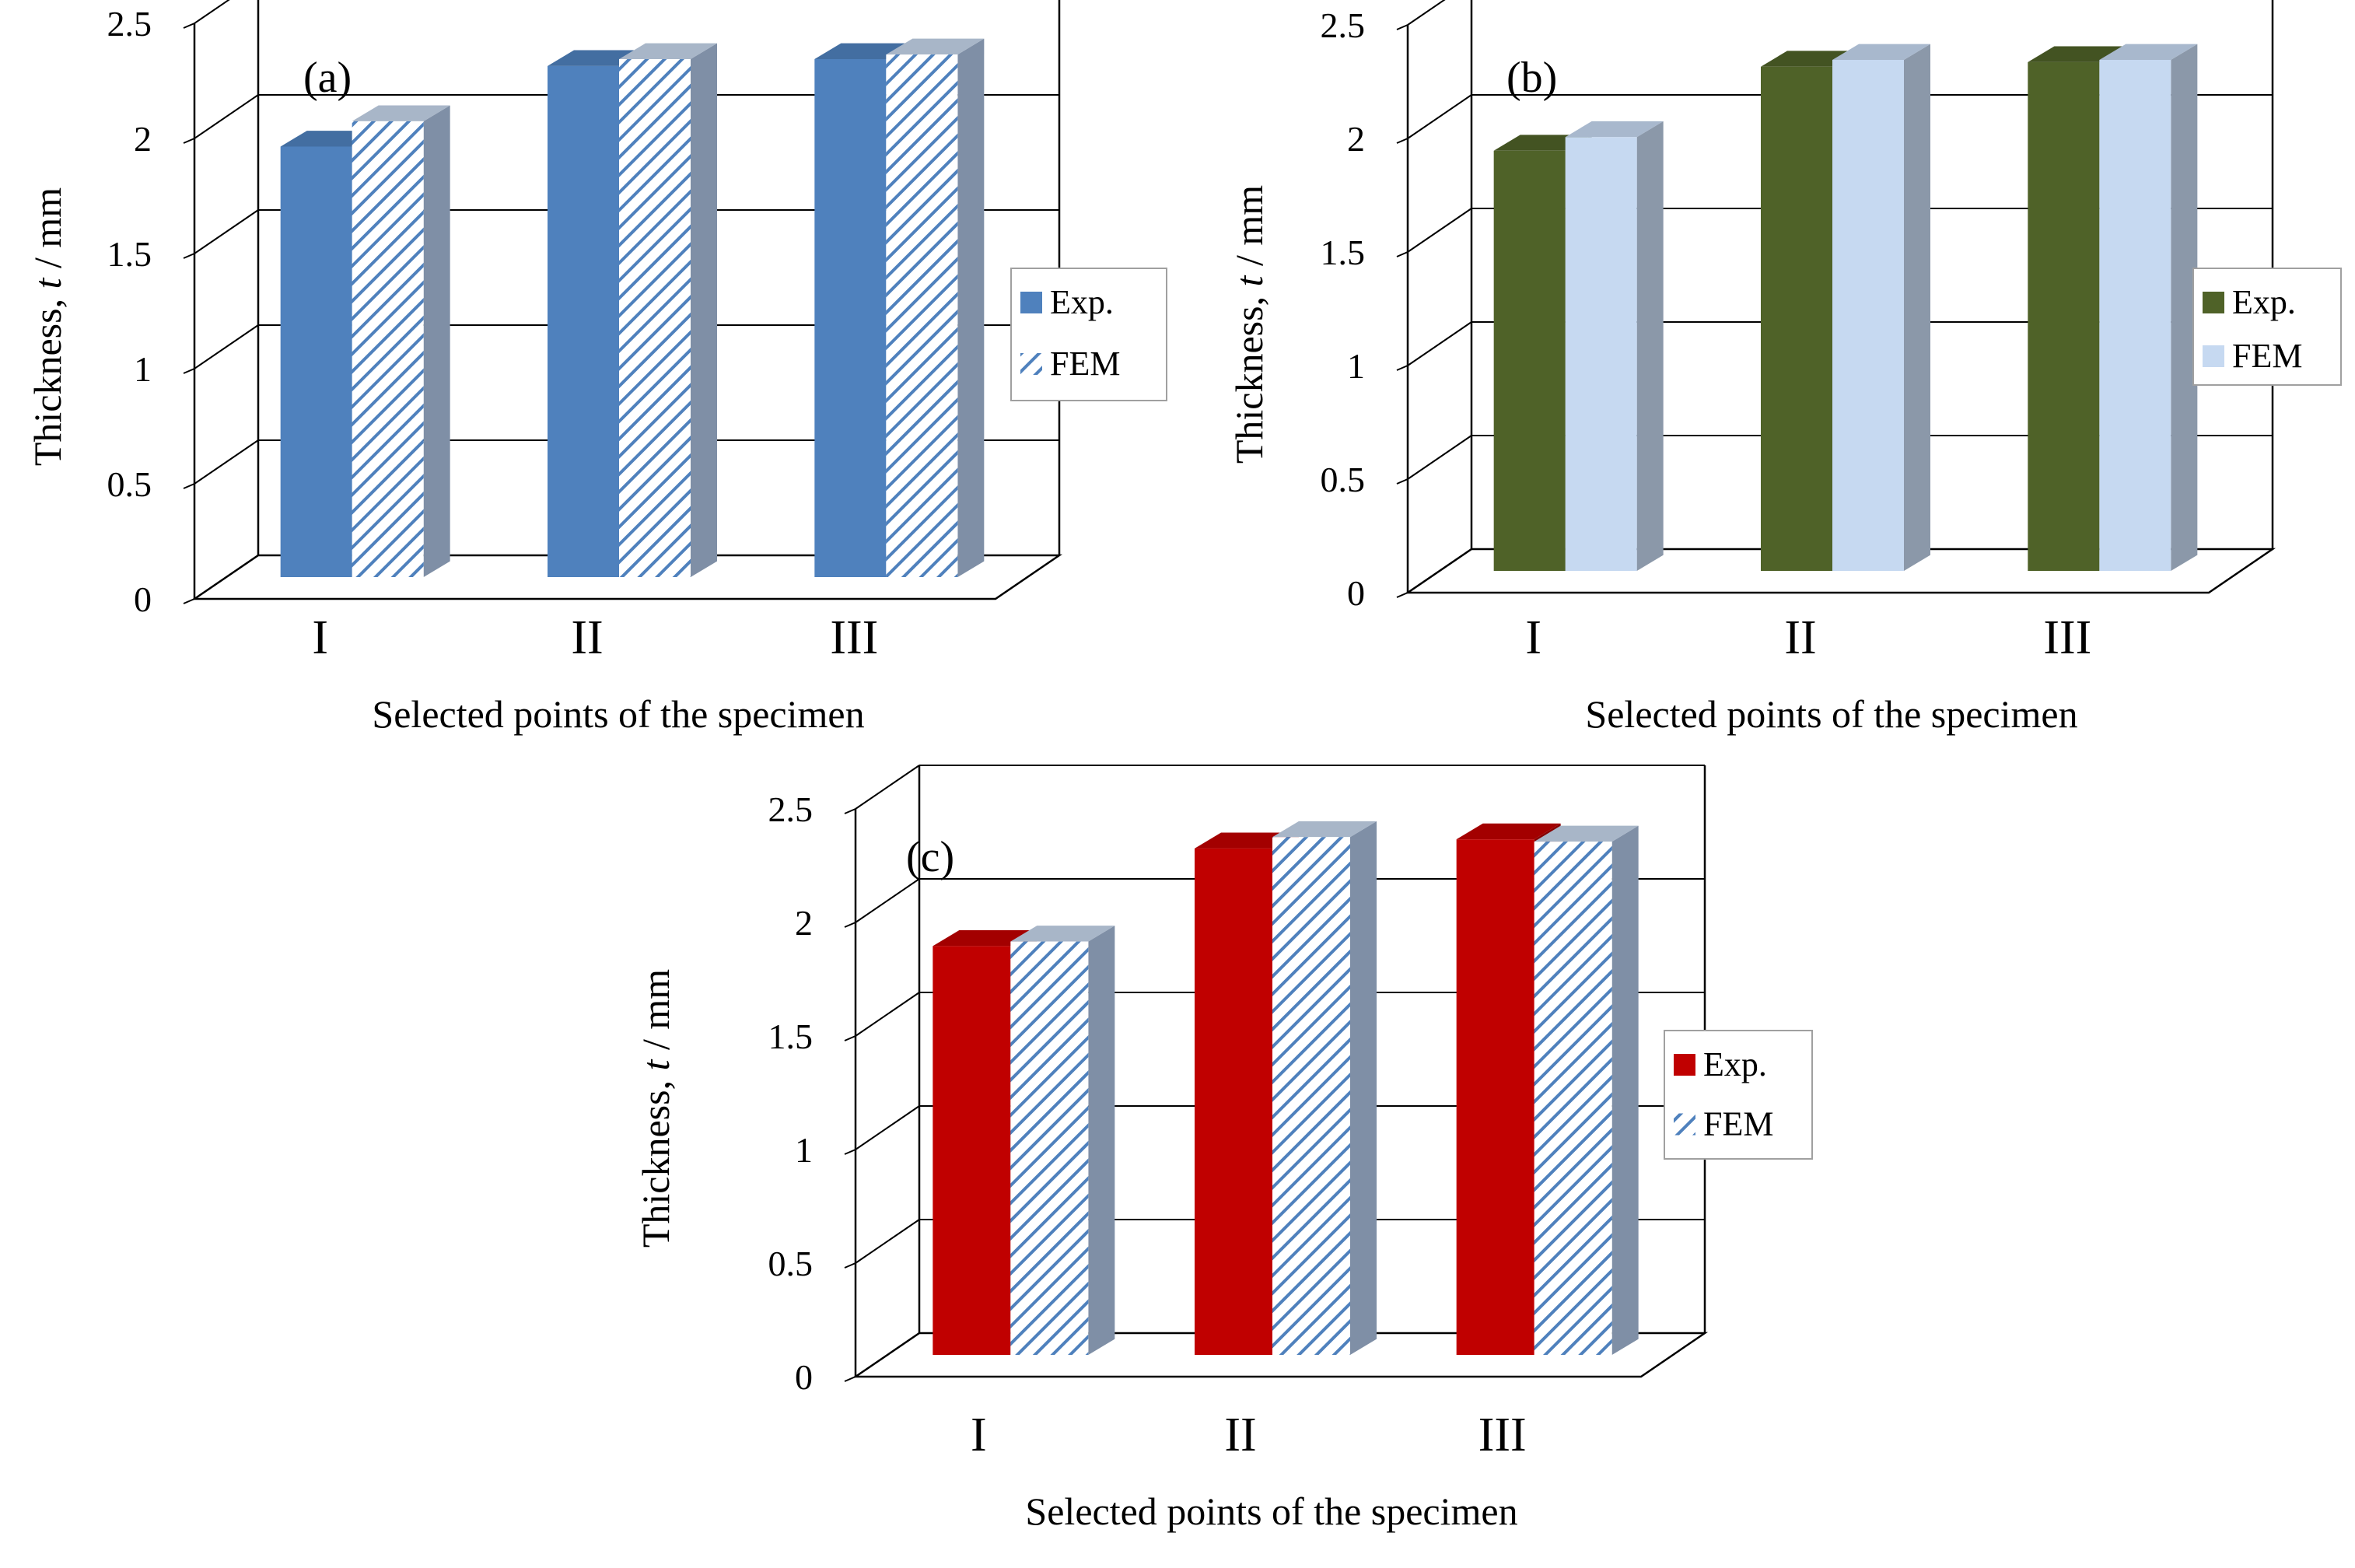 This screenshot has height=1568, width=2355. I want to click on y-axis-title: Thickness, t / mm, so click(47, 327).